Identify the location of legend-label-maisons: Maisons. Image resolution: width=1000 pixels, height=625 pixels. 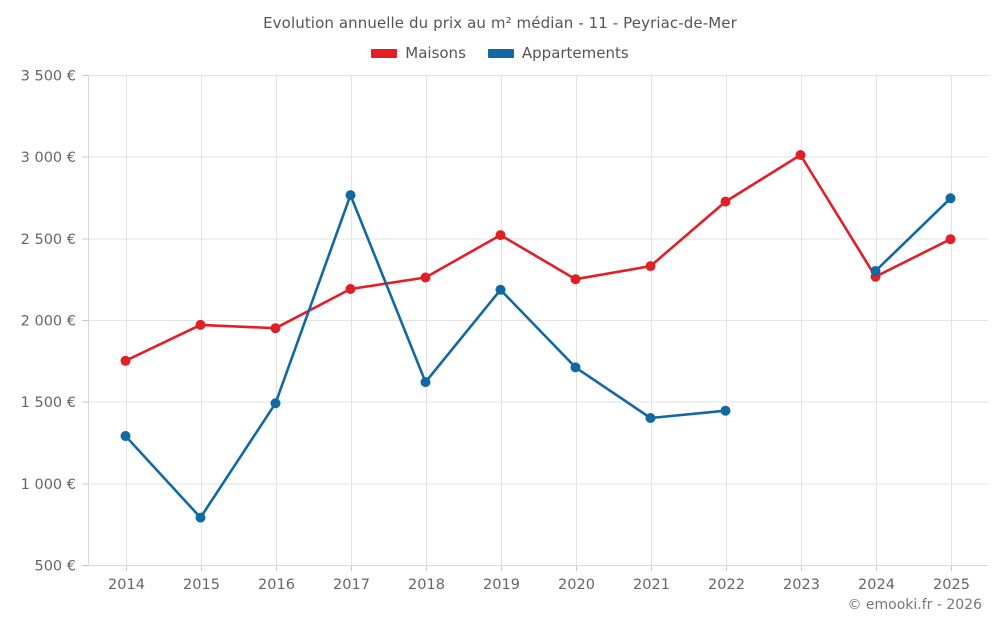
(435, 53).